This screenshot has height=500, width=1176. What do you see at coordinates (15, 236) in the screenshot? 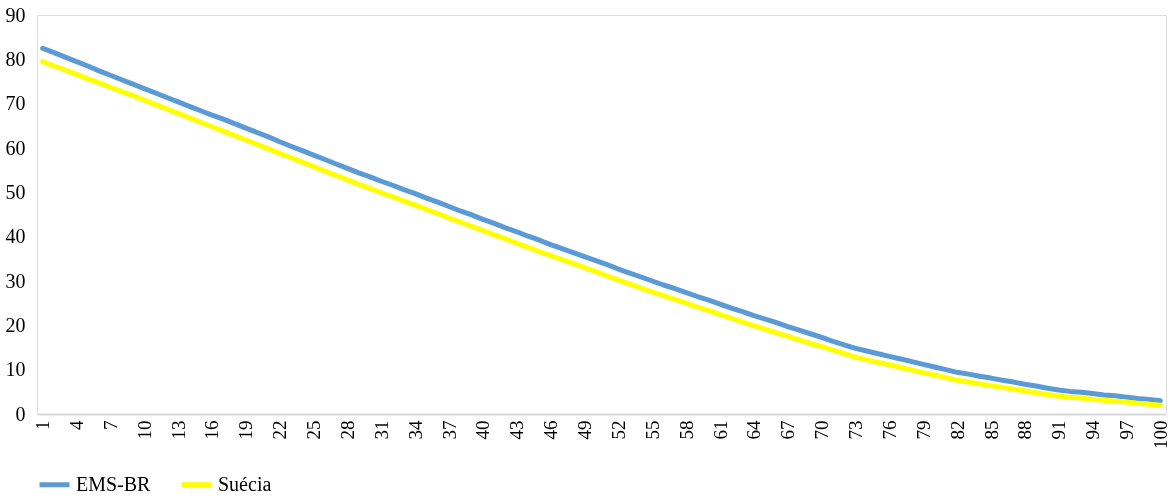
I see `y-tick-label: 40` at bounding box center [15, 236].